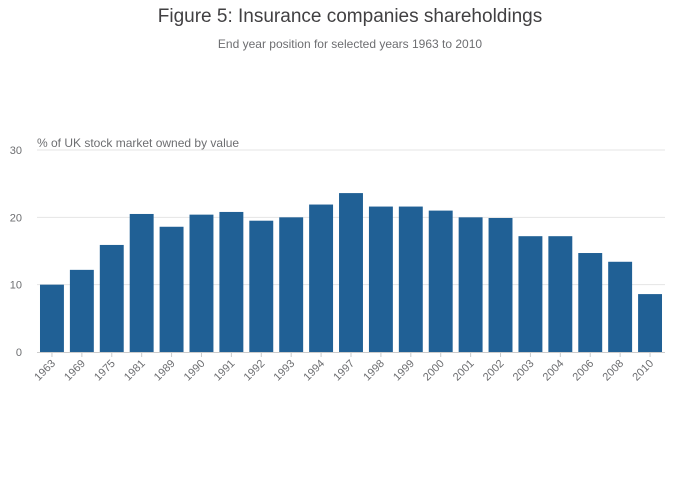 This screenshot has width=700, height=502. What do you see at coordinates (111, 298) in the screenshot?
I see `bar-1975` at bounding box center [111, 298].